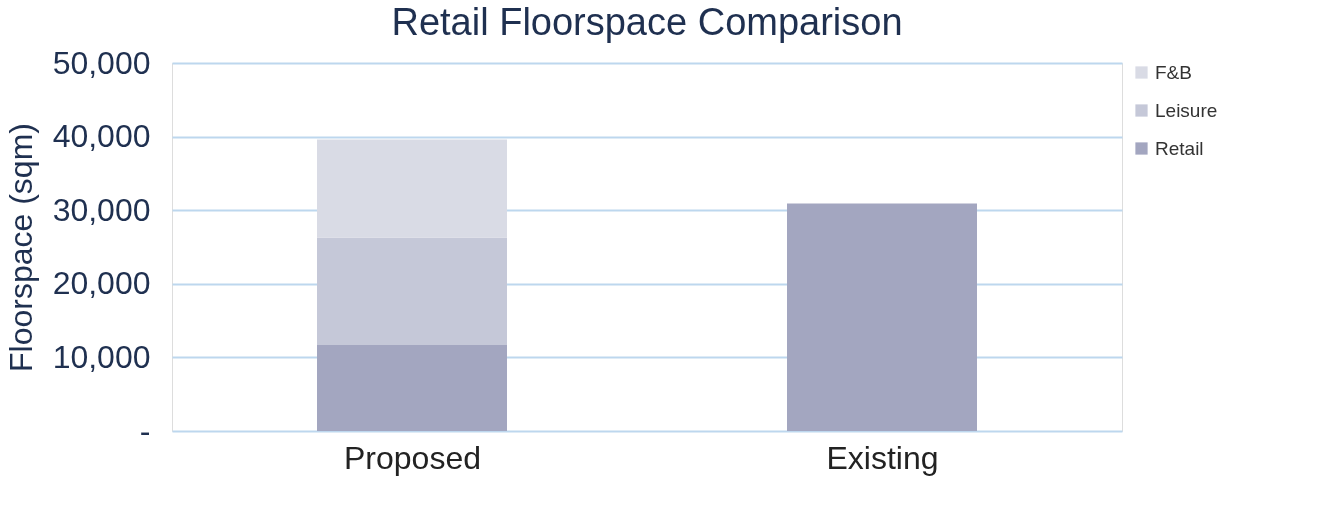  What do you see at coordinates (1186, 110) in the screenshot?
I see `legend-label: Leisure` at bounding box center [1186, 110].